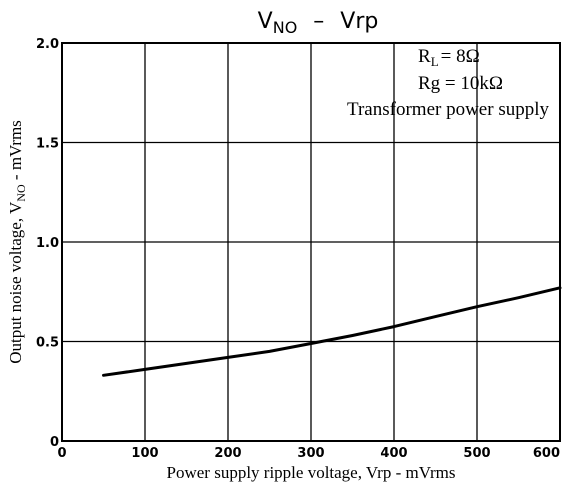 This screenshot has width=570, height=485. What do you see at coordinates (393, 453) in the screenshot?
I see `x-tick-label: 400` at bounding box center [393, 453].